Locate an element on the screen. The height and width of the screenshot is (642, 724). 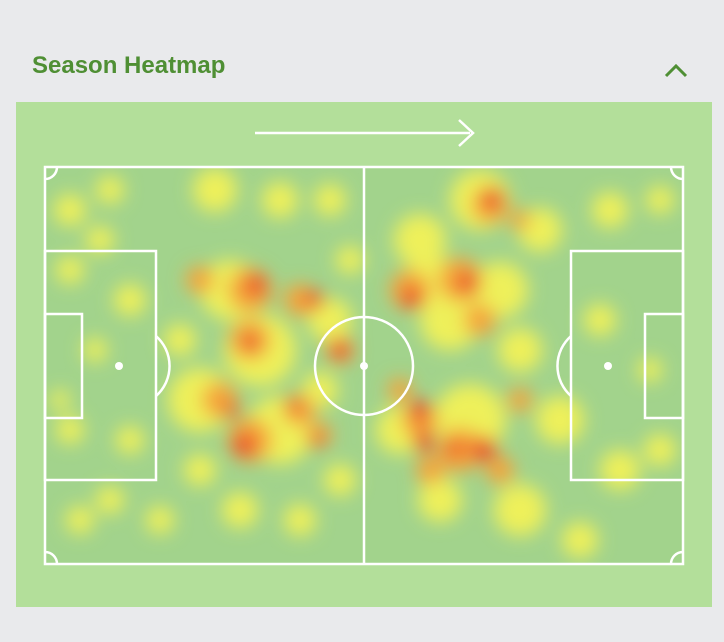
penalty-spot-left is located at coordinates (119, 366).